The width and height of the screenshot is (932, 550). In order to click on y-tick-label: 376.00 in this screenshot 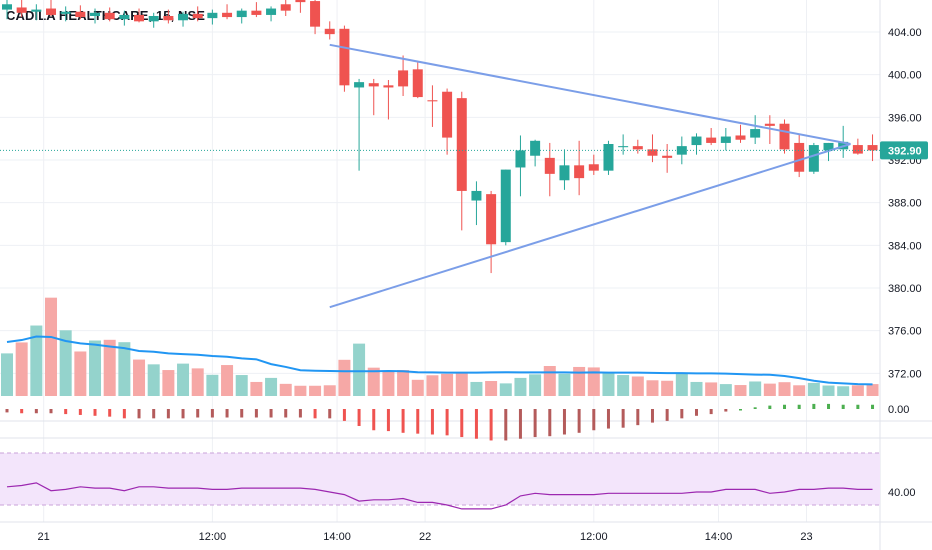, I will do `click(905, 332)`.